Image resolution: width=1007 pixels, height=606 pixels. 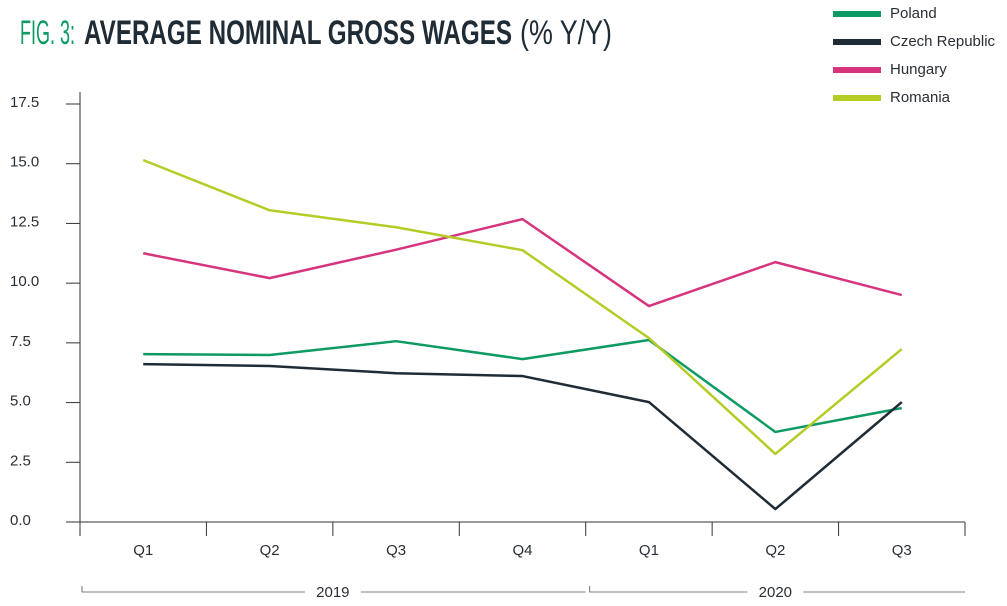 I want to click on legend-label: Romania, so click(x=920, y=97).